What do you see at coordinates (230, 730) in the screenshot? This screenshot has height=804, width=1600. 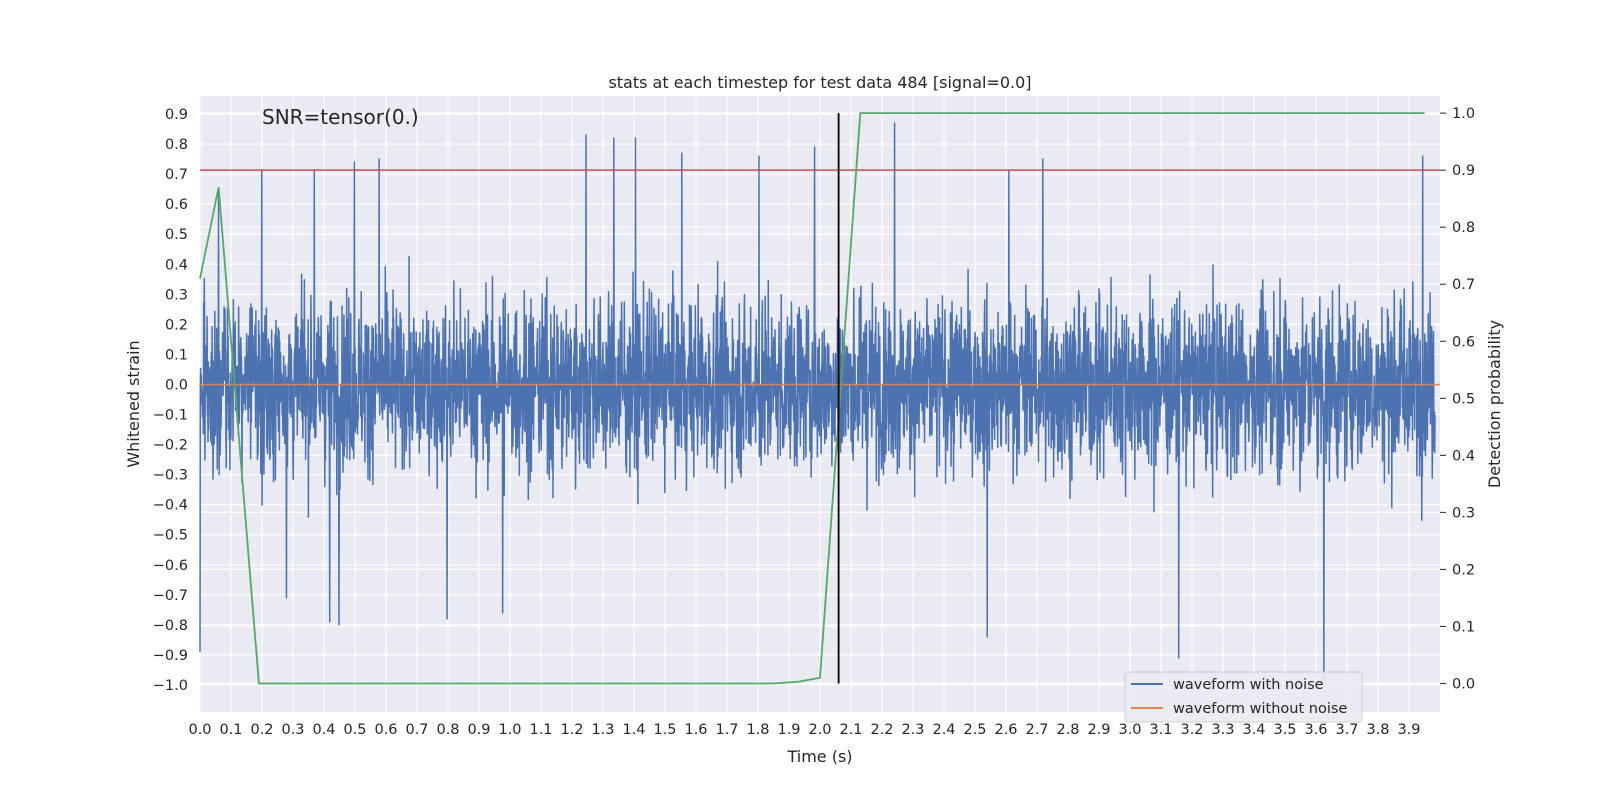 I see `x-tick-label: 0.1` at bounding box center [230, 730].